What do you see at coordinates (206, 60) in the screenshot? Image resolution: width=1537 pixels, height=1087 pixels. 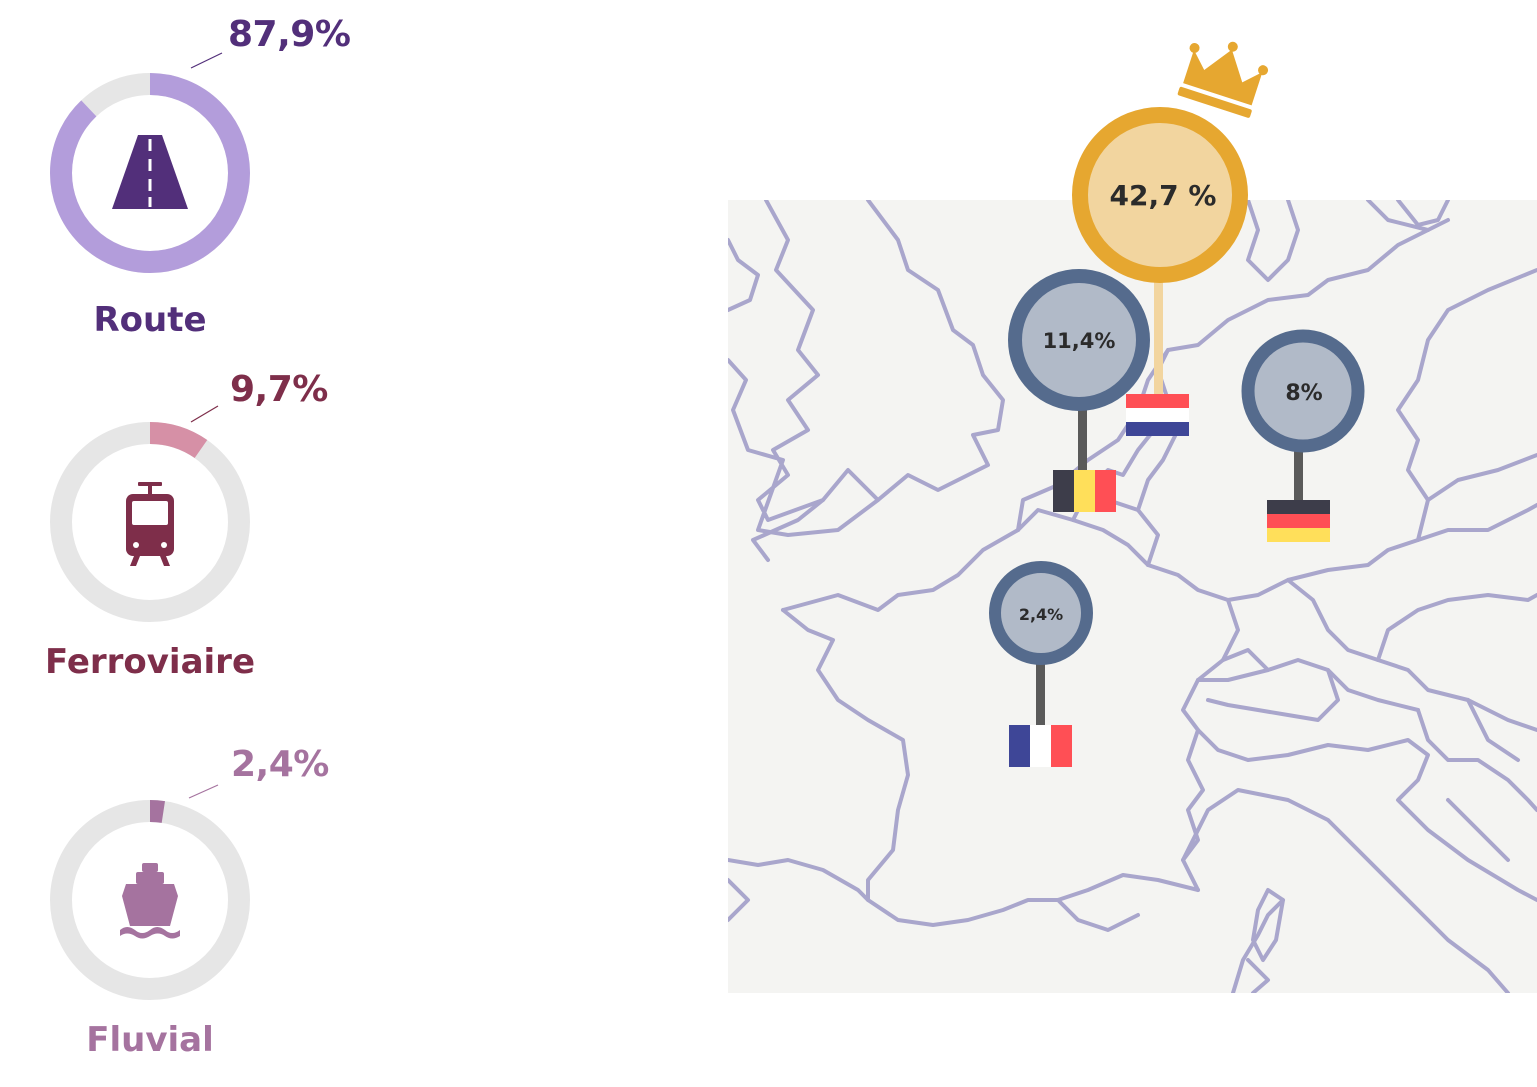 I see `route-leader-line` at bounding box center [206, 60].